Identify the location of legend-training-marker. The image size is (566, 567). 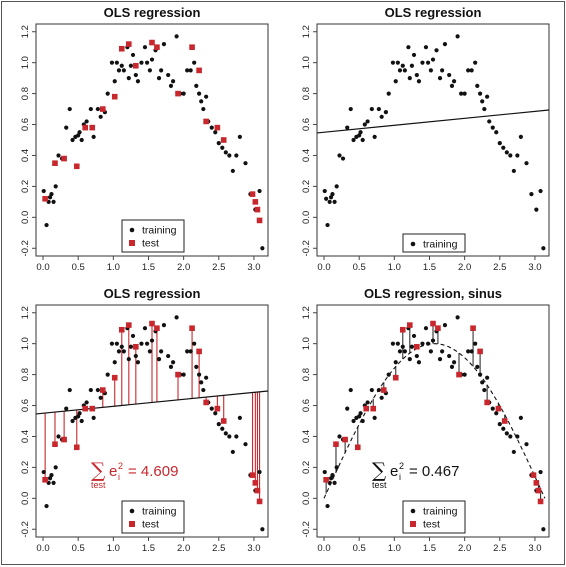
(132, 511).